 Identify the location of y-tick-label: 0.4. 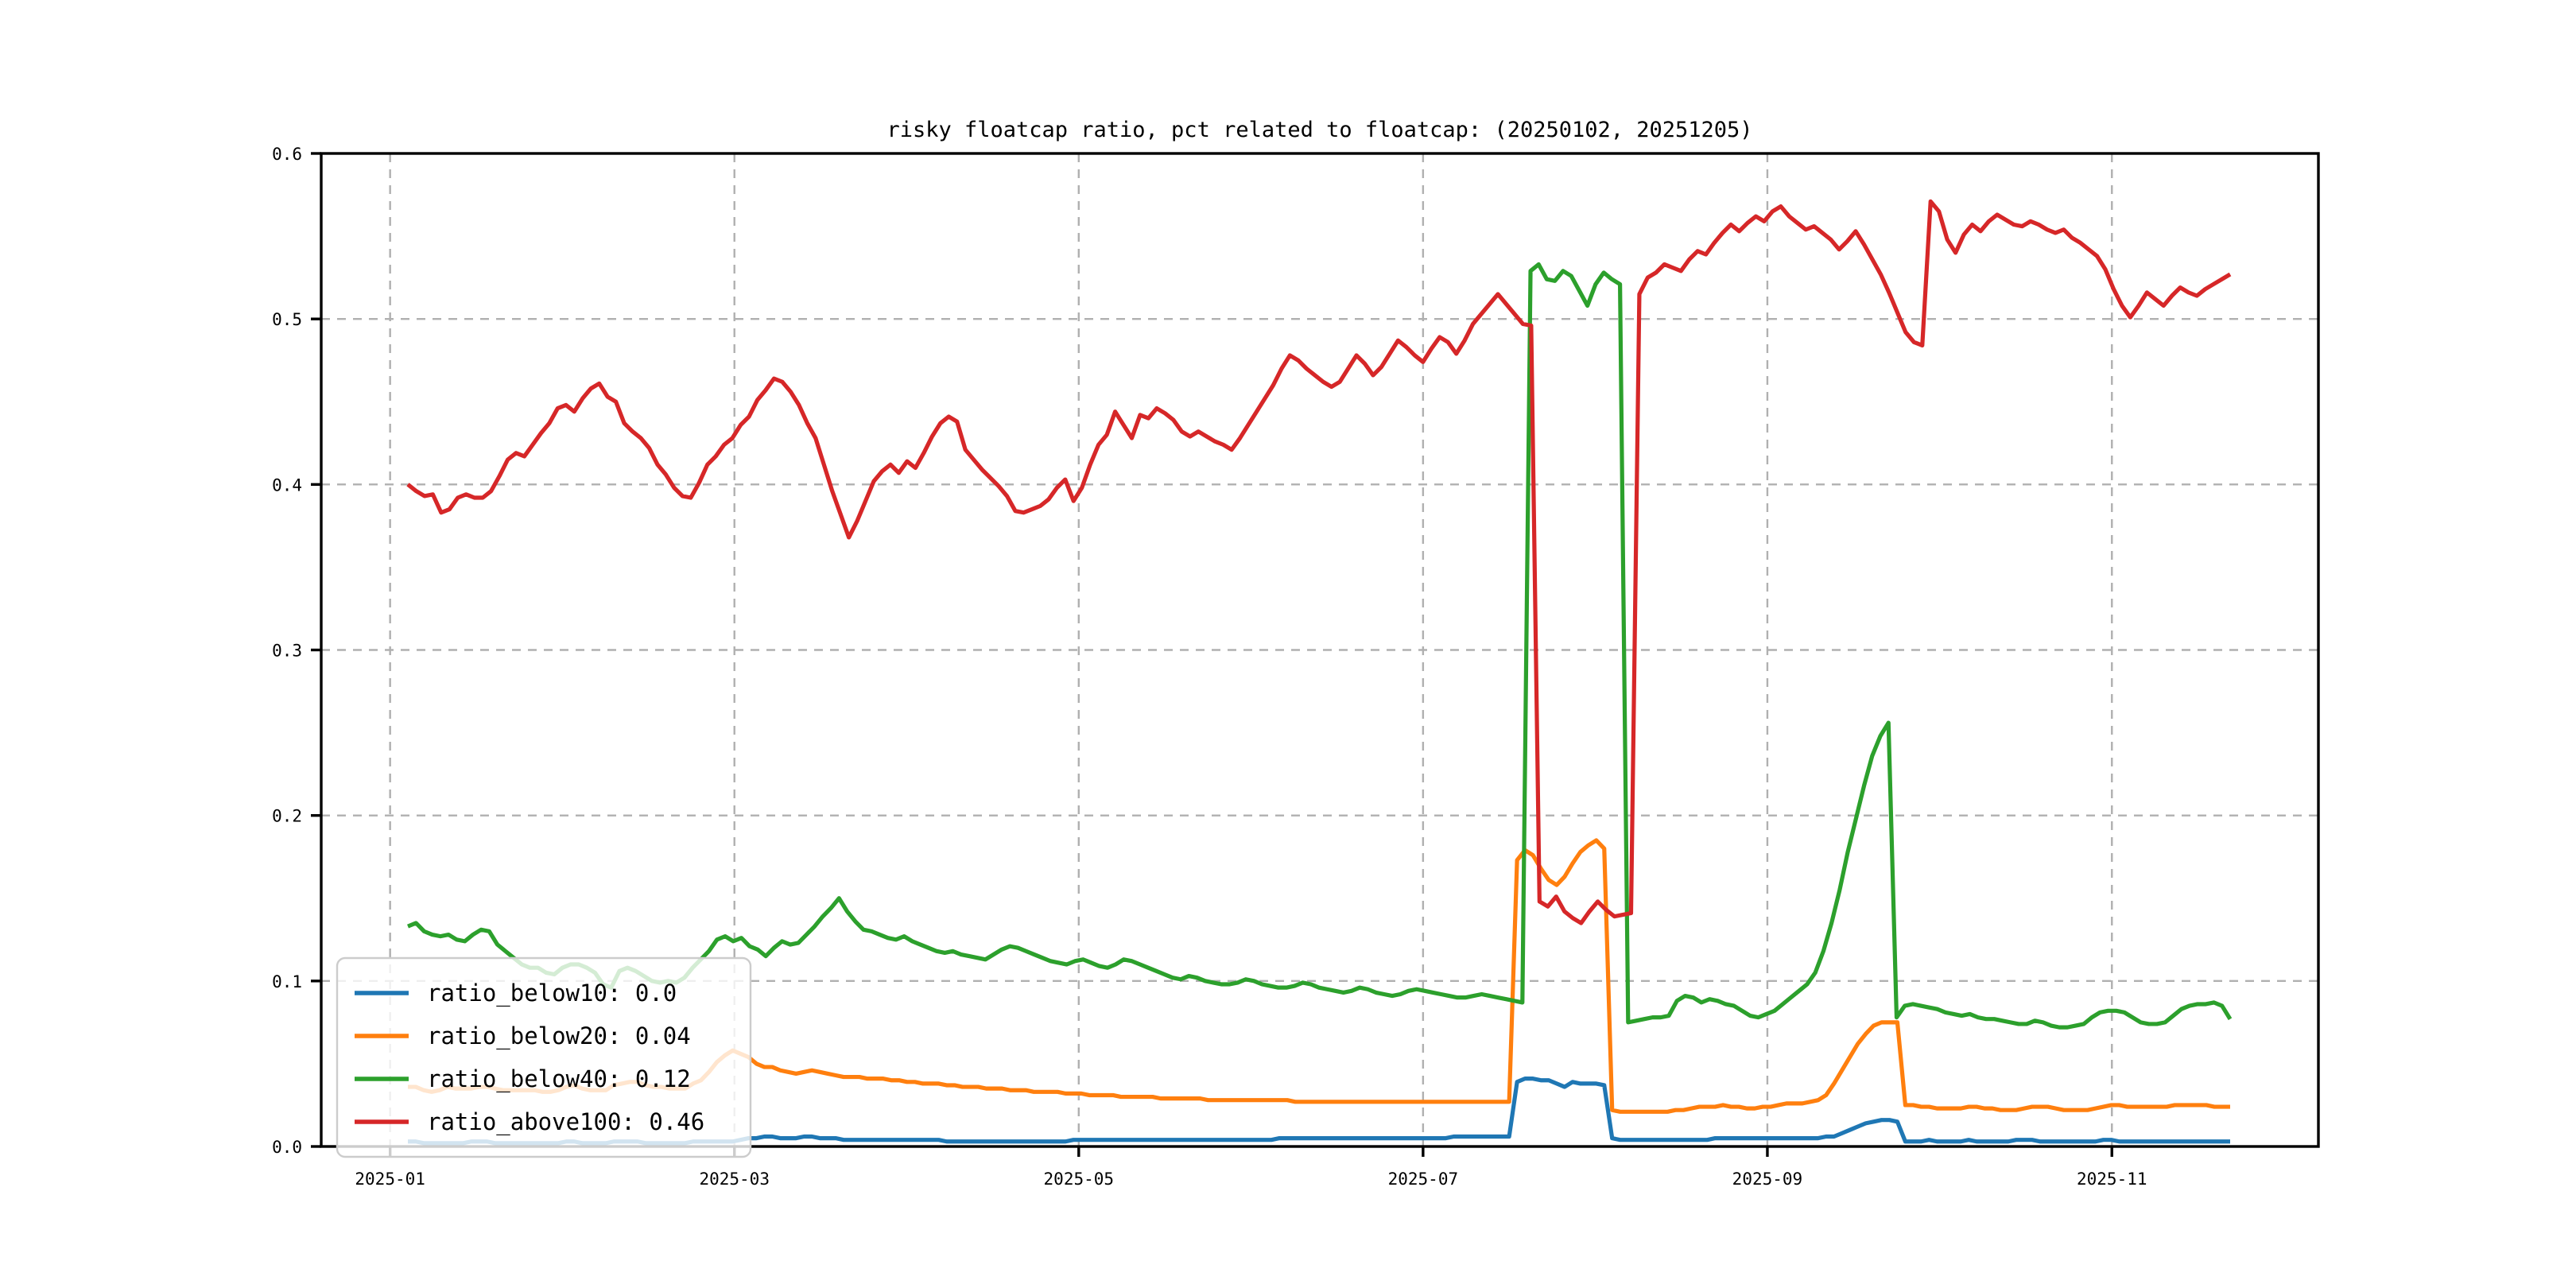
(287, 485).